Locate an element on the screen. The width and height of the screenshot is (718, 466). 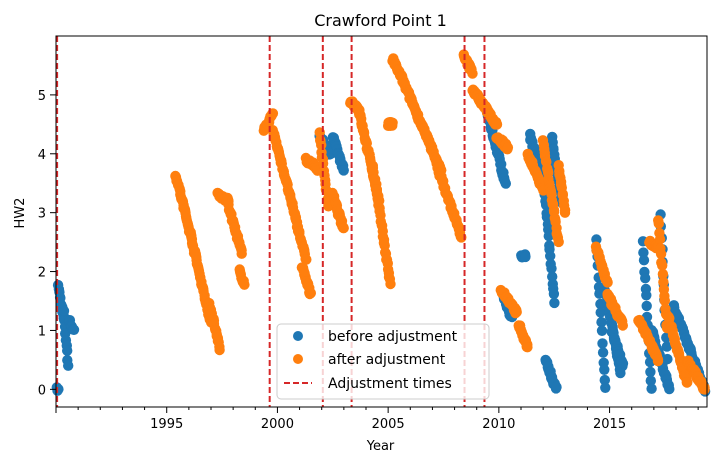
y-tick-label: 0 is located at coordinates (42, 390).